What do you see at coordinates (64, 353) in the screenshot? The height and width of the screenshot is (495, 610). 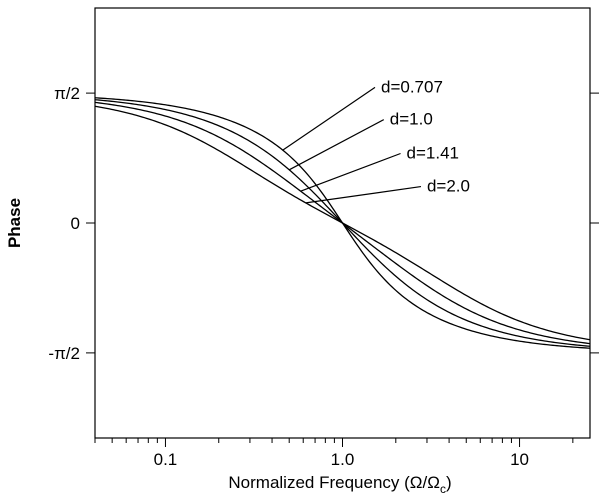 I see `y-tick-label: -π/2` at bounding box center [64, 353].